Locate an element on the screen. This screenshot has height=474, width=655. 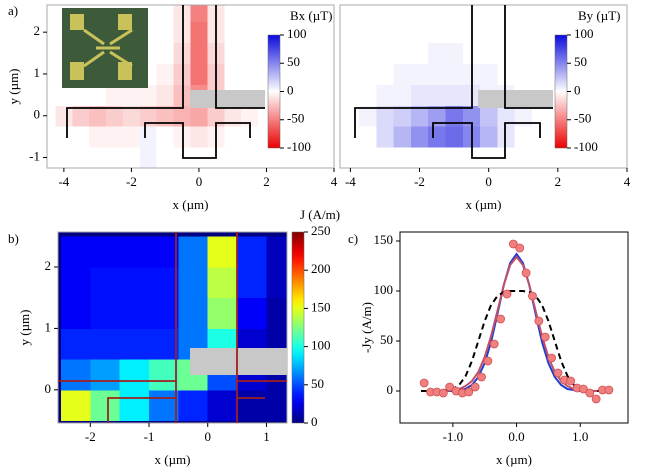
y-tick-label: 2 is located at coordinates (37, 30).